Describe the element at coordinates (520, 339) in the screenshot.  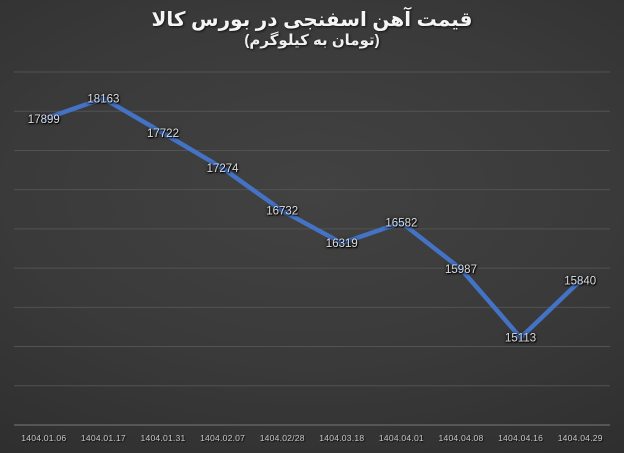
I see `data-label: 15113` at that location.